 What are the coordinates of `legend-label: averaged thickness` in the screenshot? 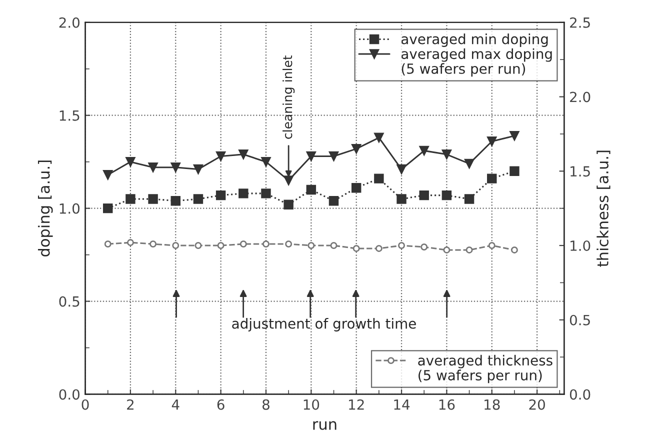 It's located at (485, 361).